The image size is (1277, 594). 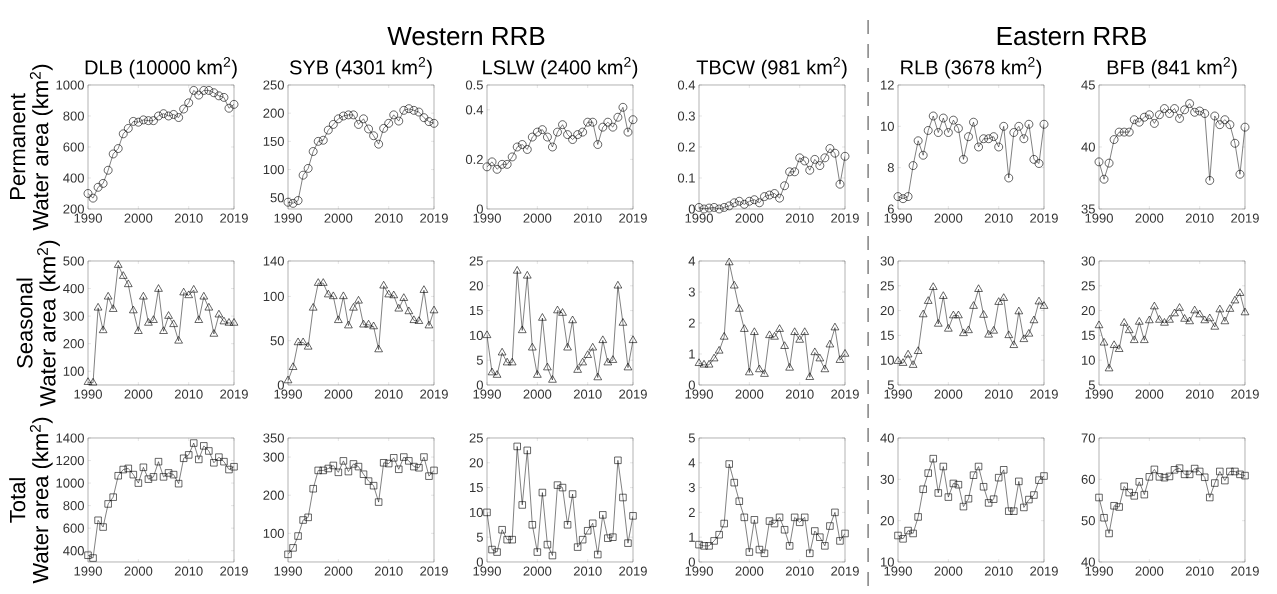 I want to click on y-tick-label: 4, so click(x=692, y=261).